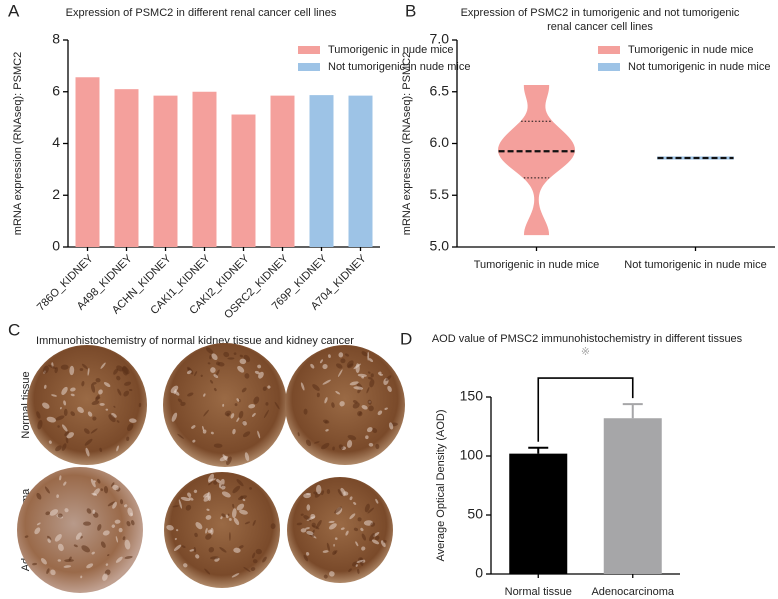 The width and height of the screenshot is (778, 599). I want to click on panel-letter: B, so click(410, 10).